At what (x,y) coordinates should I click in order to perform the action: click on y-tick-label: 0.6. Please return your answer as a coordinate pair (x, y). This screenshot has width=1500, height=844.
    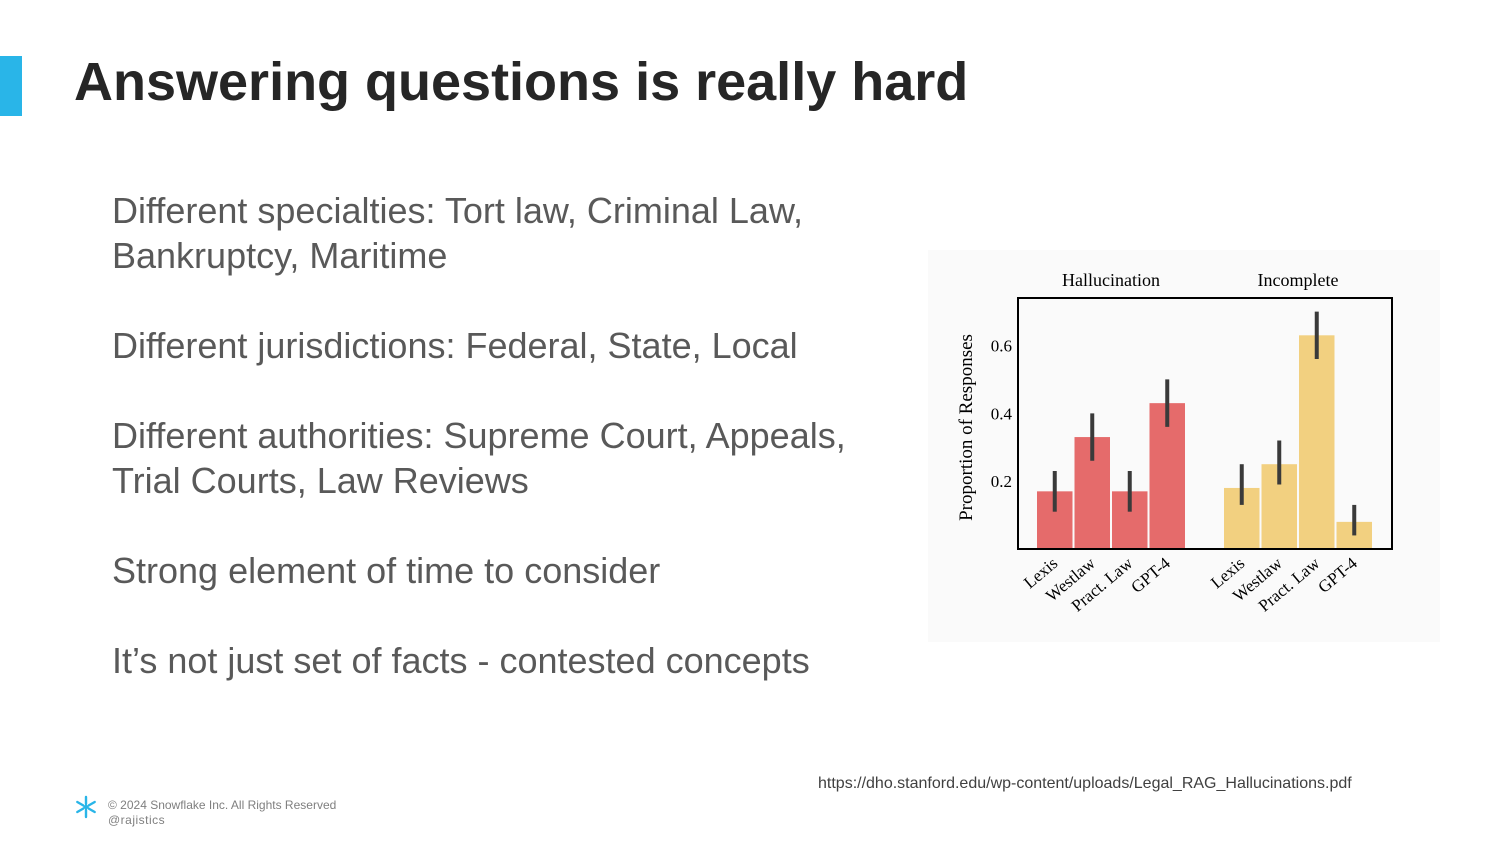
    Looking at the image, I should click on (1001, 345).